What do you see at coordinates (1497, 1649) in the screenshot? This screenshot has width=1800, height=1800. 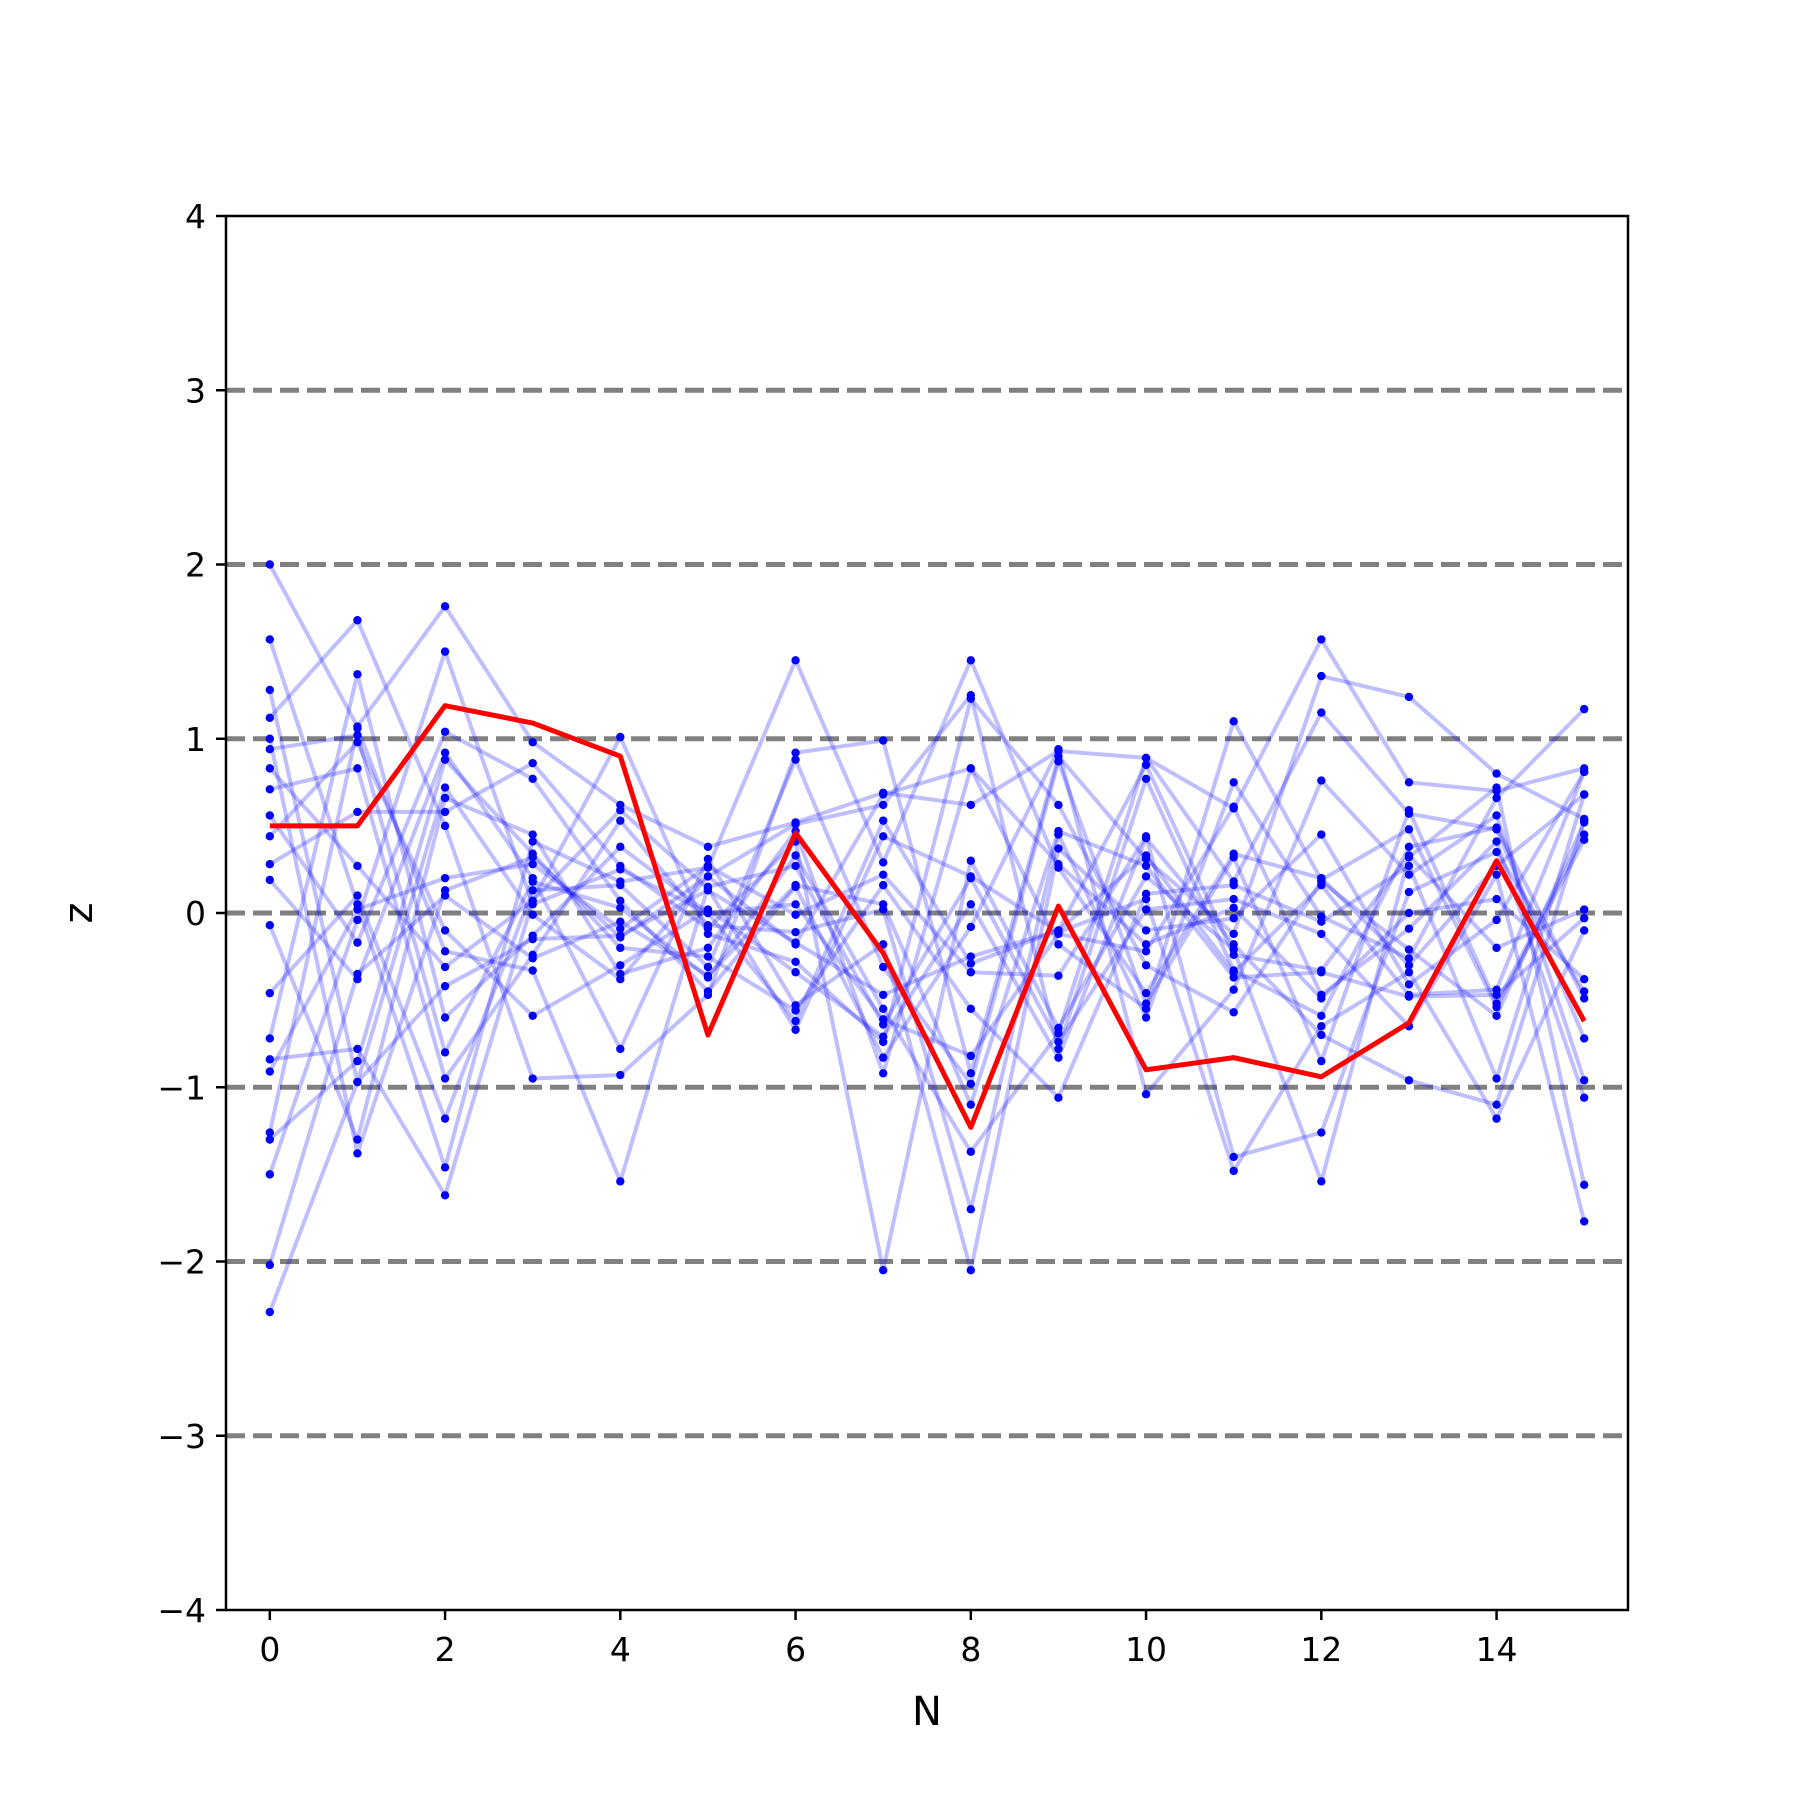 I see `x-tick-label: 14` at bounding box center [1497, 1649].